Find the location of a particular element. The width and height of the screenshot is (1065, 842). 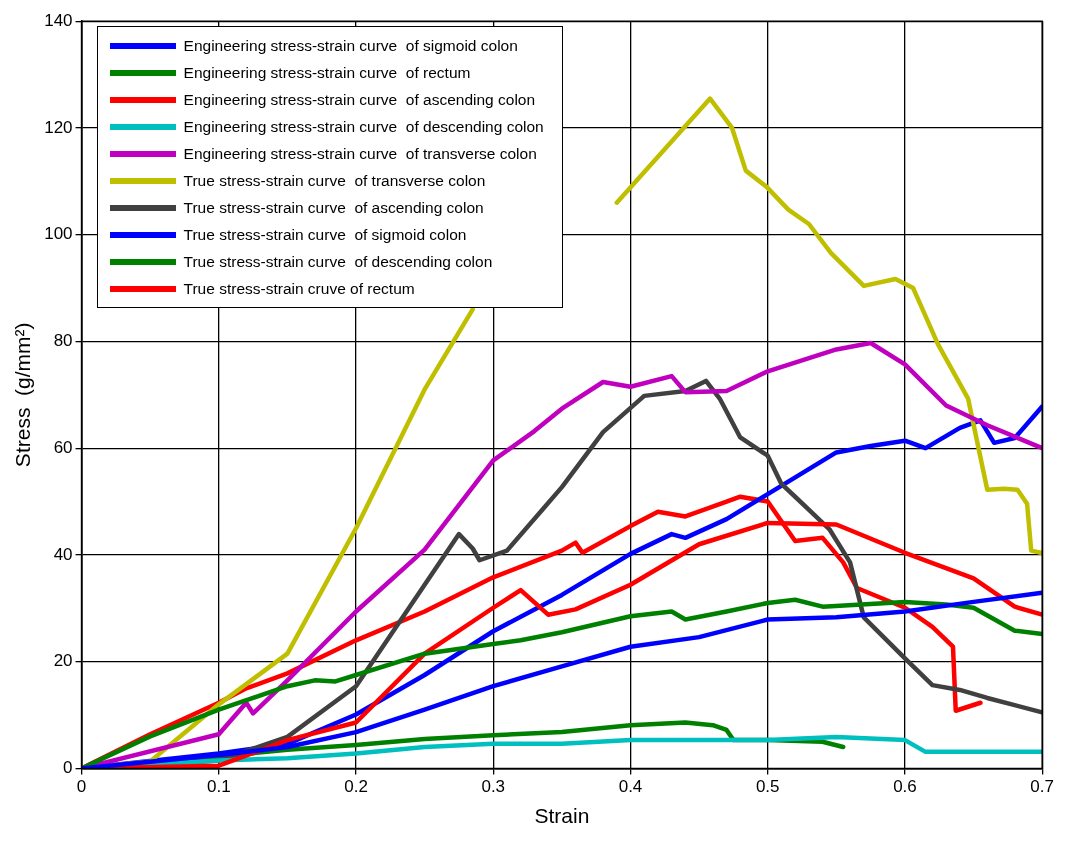

x-tick-label: 0.4 is located at coordinates (630, 787).